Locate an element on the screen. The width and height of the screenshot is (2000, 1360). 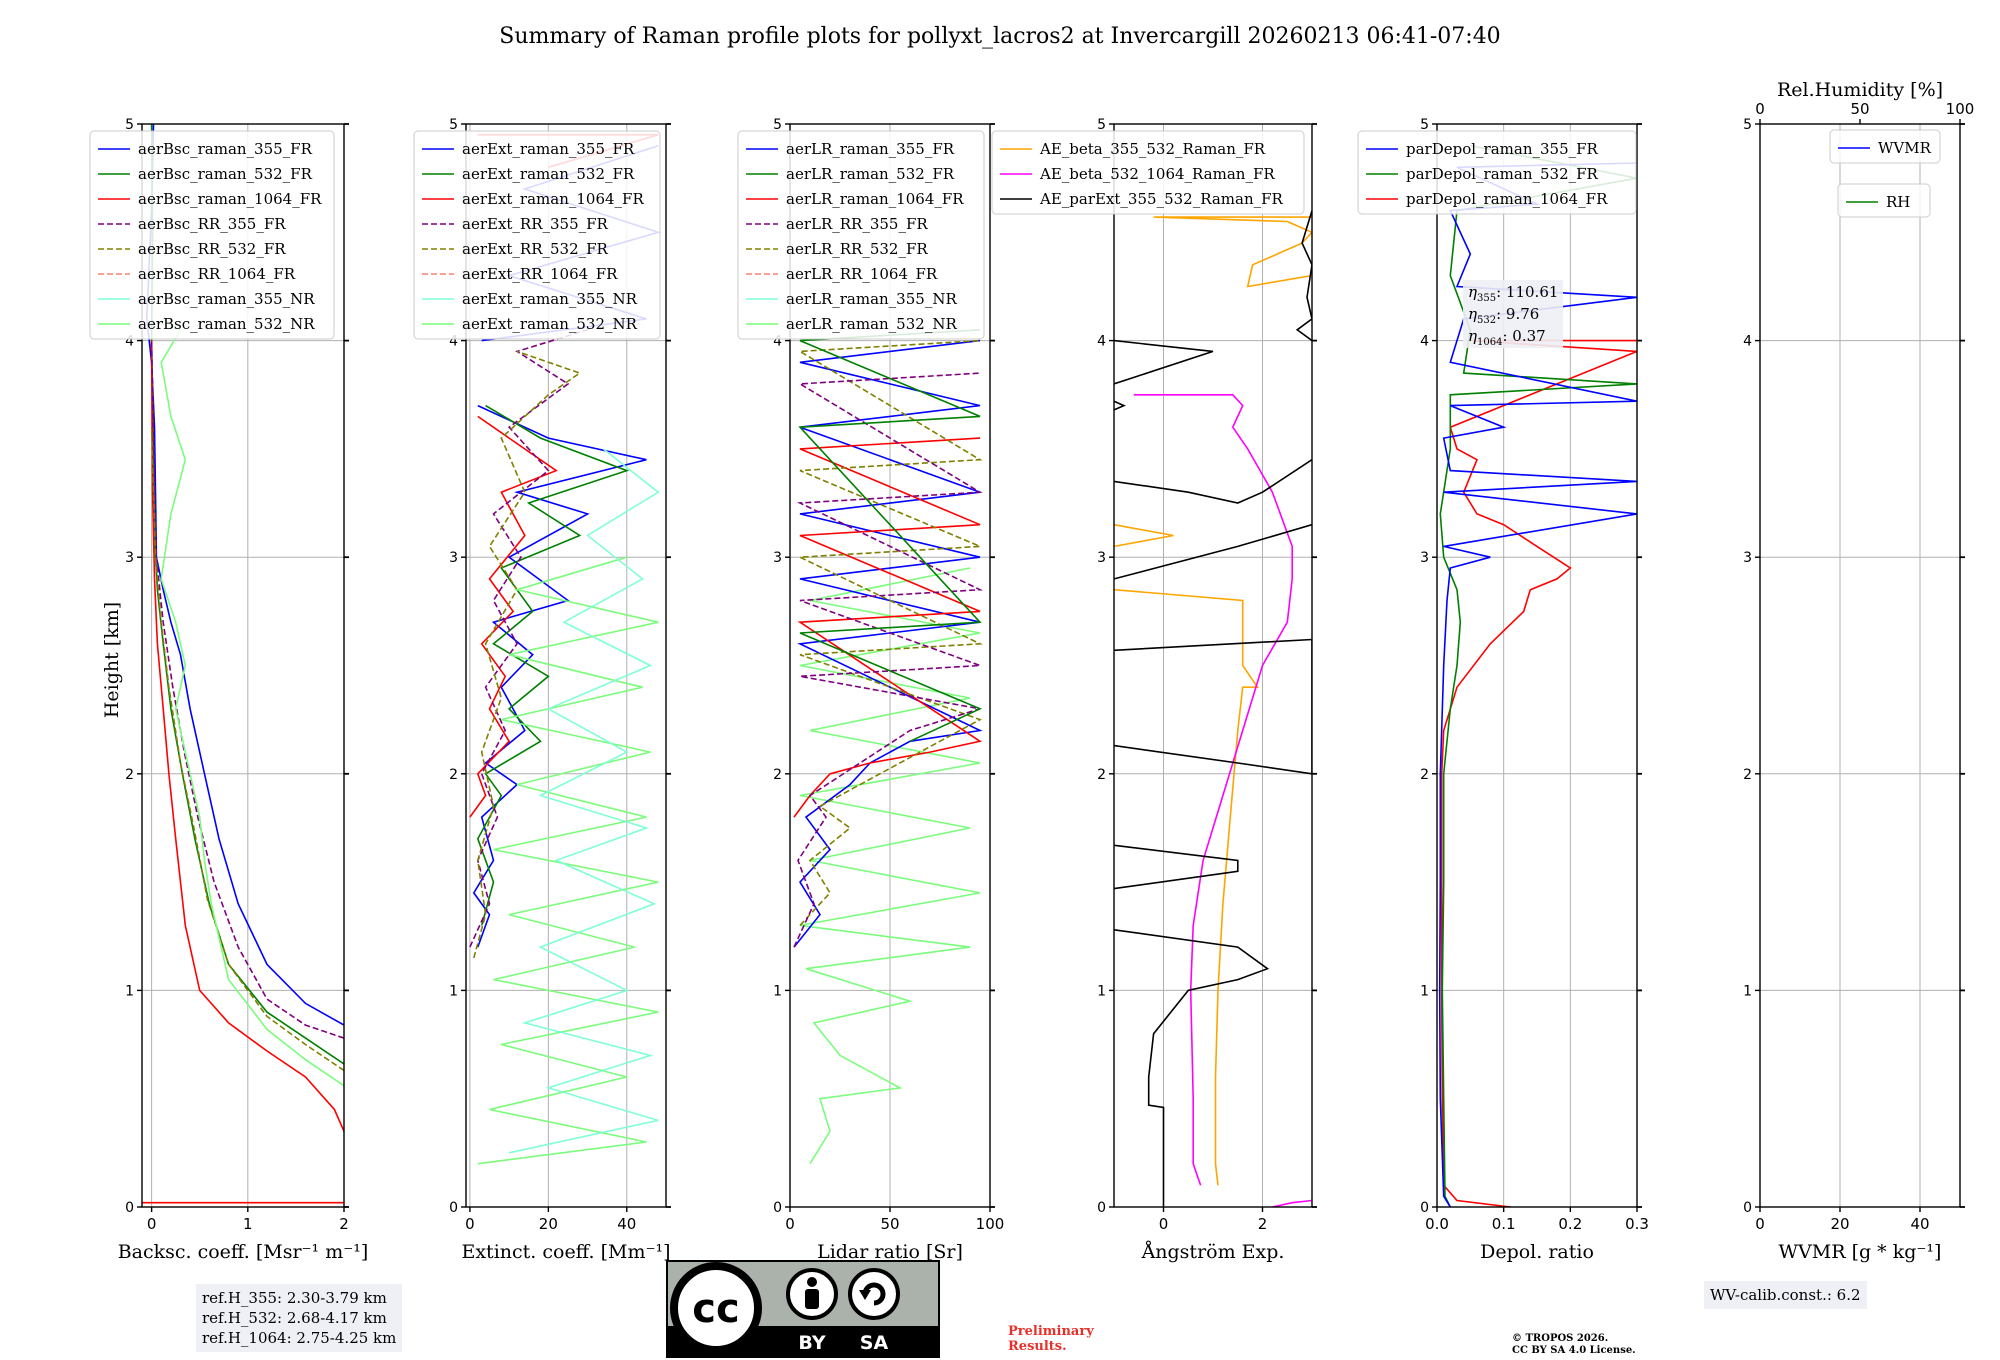
series-aerlr-raman-1064-fr is located at coordinates (888, 627).